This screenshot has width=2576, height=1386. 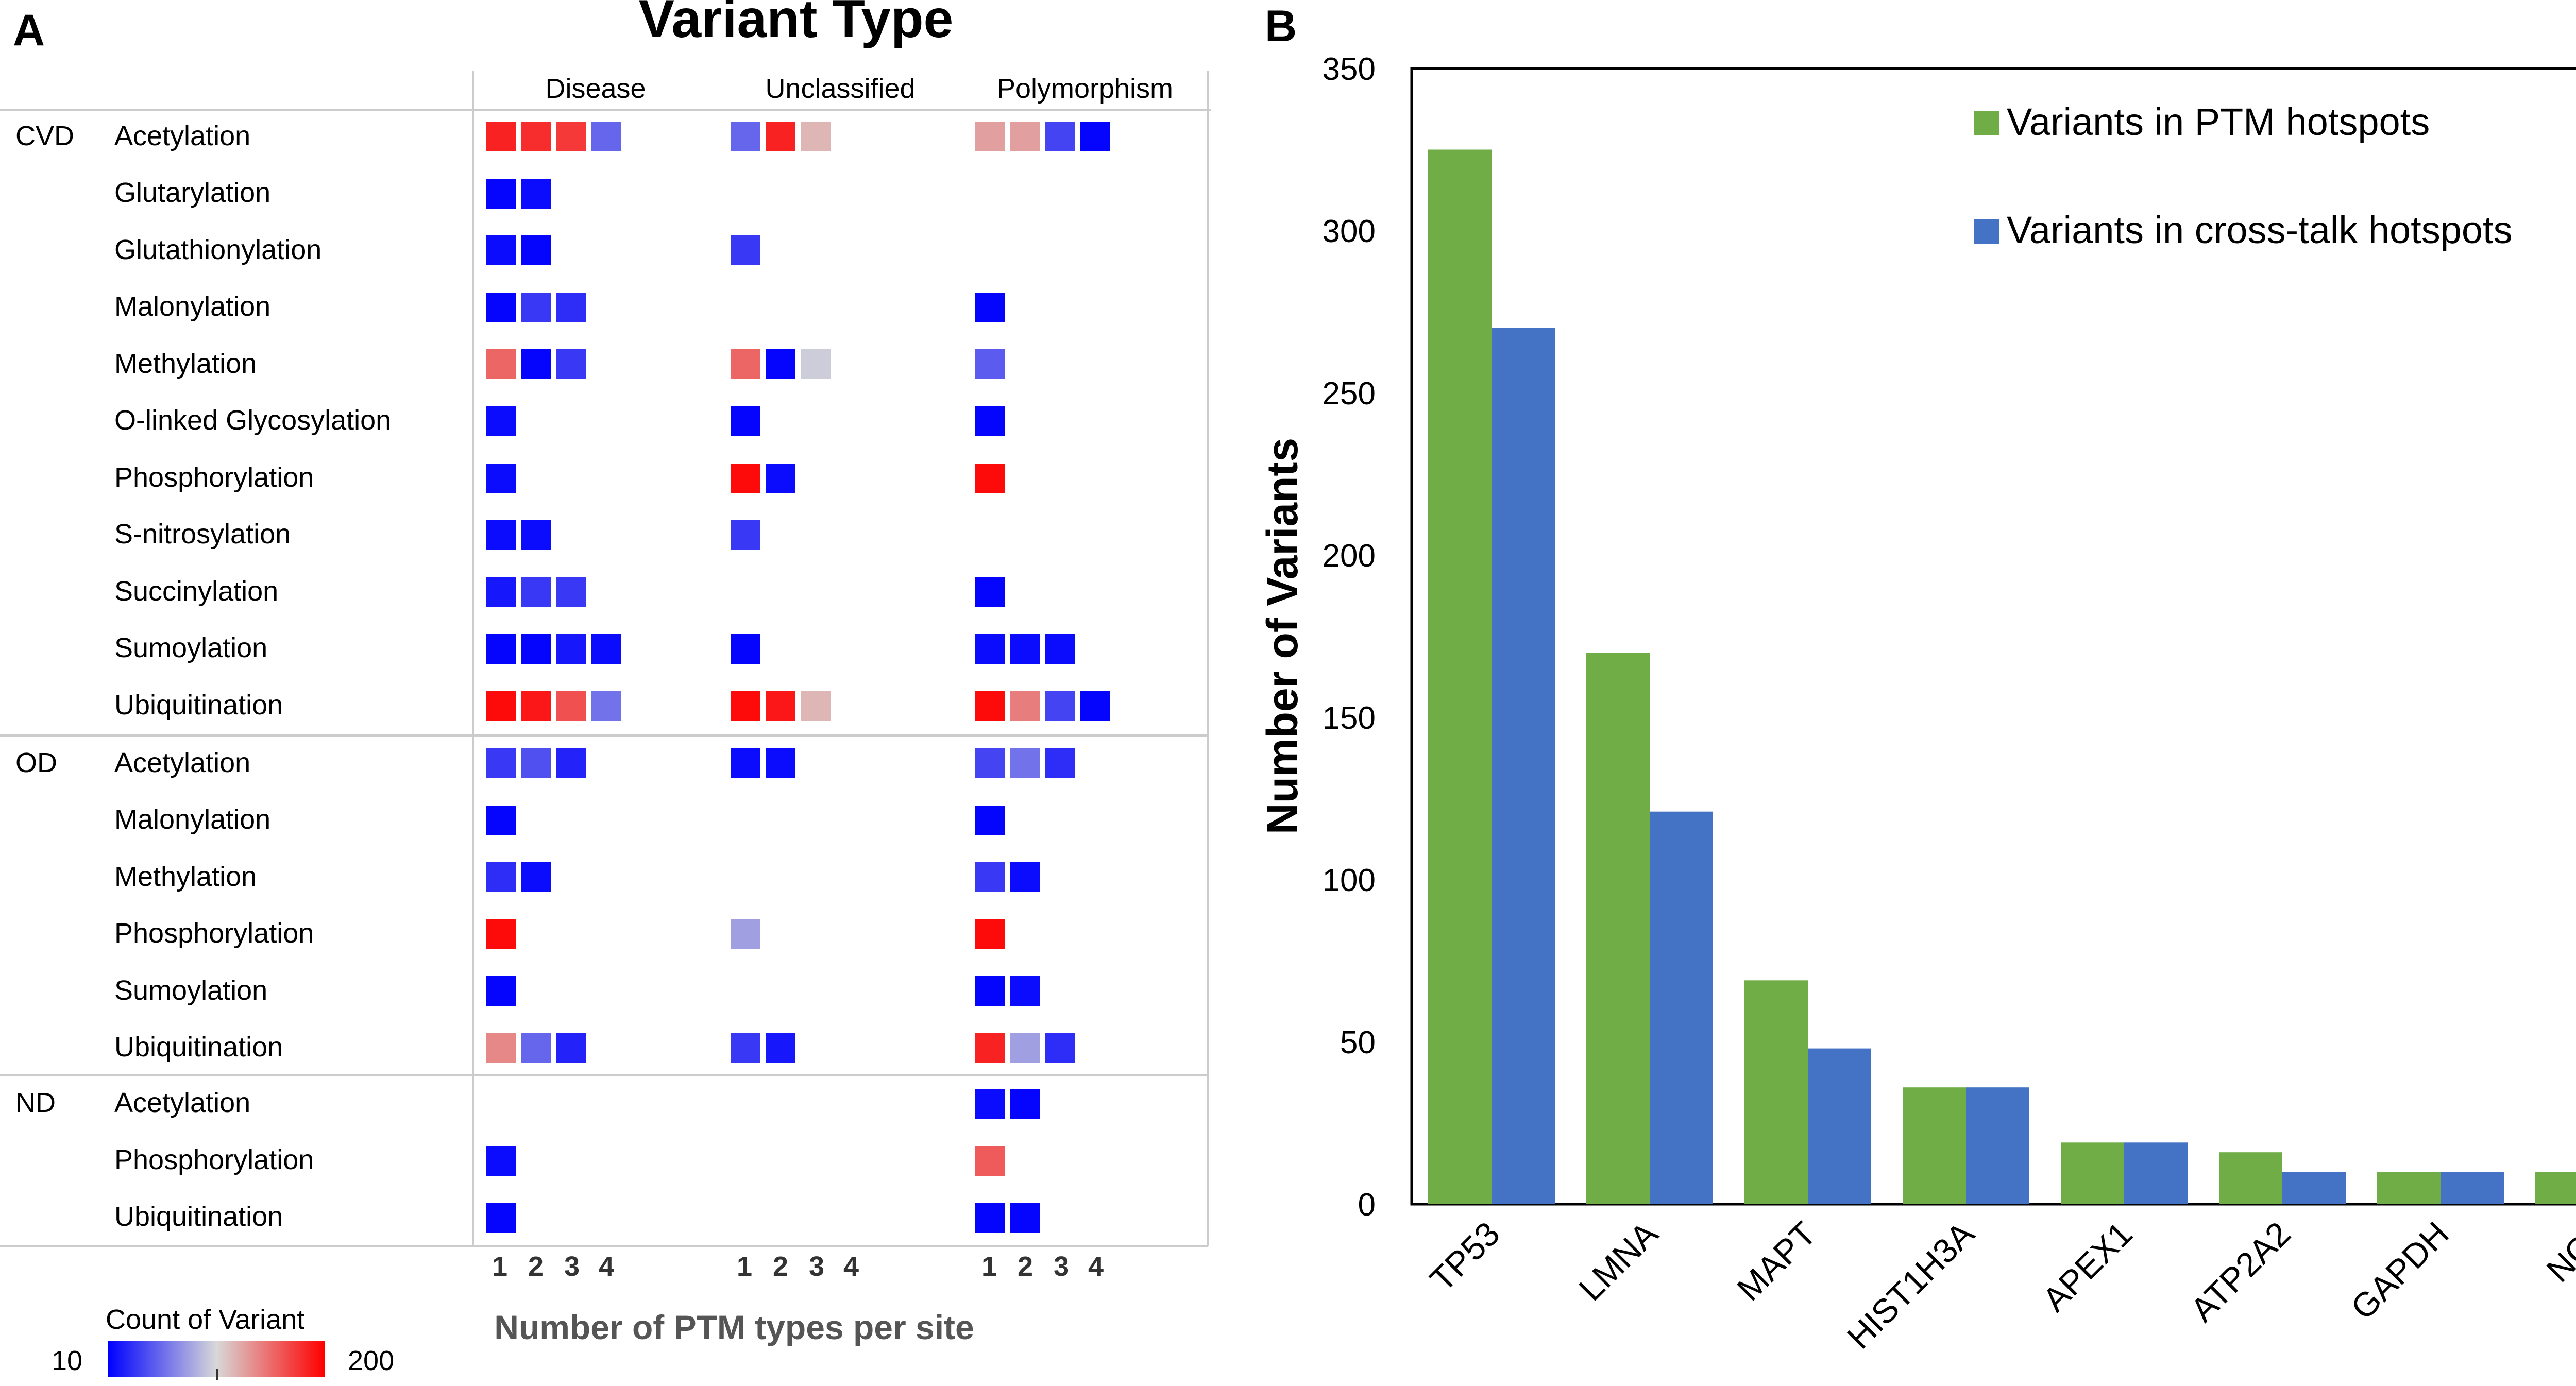 What do you see at coordinates (1910, 1285) in the screenshot?
I see `x-tick-label: HIST1H3A` at bounding box center [1910, 1285].